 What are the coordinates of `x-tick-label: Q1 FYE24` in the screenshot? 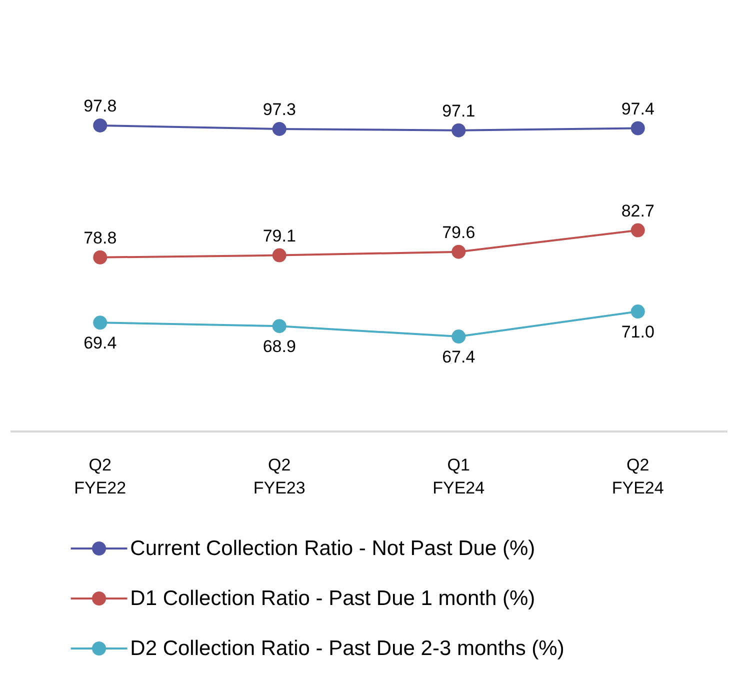 It's located at (458, 477).